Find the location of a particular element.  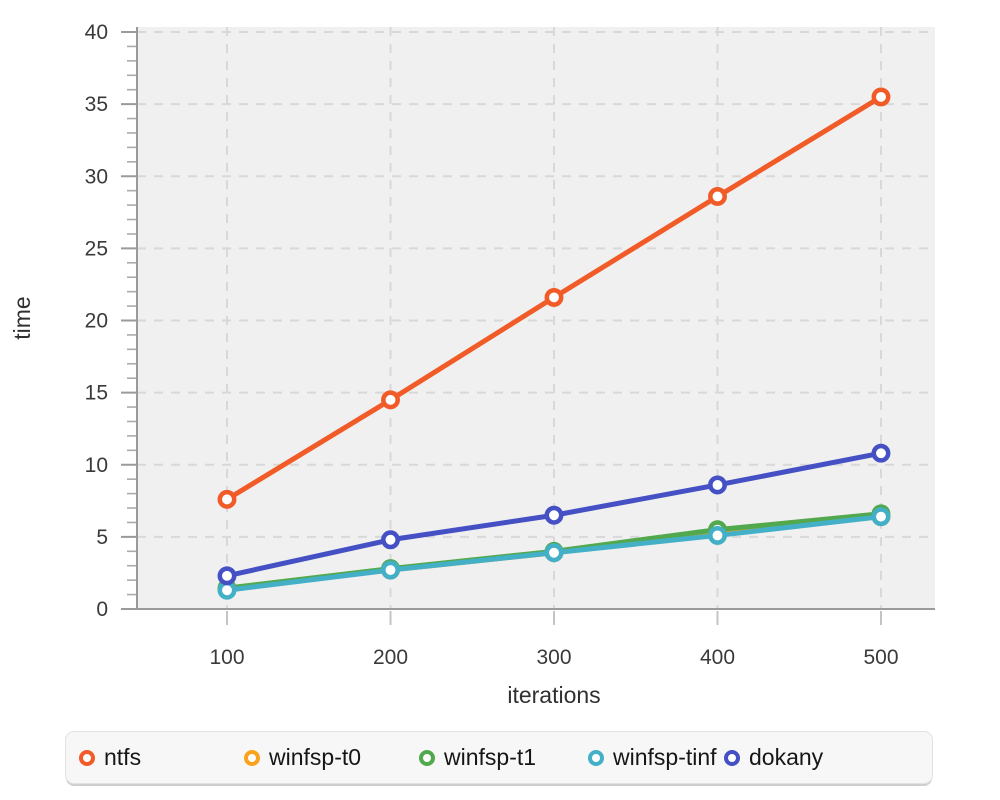

legend-item-winfsp-t0: winfsp-t0 is located at coordinates (331, 757).